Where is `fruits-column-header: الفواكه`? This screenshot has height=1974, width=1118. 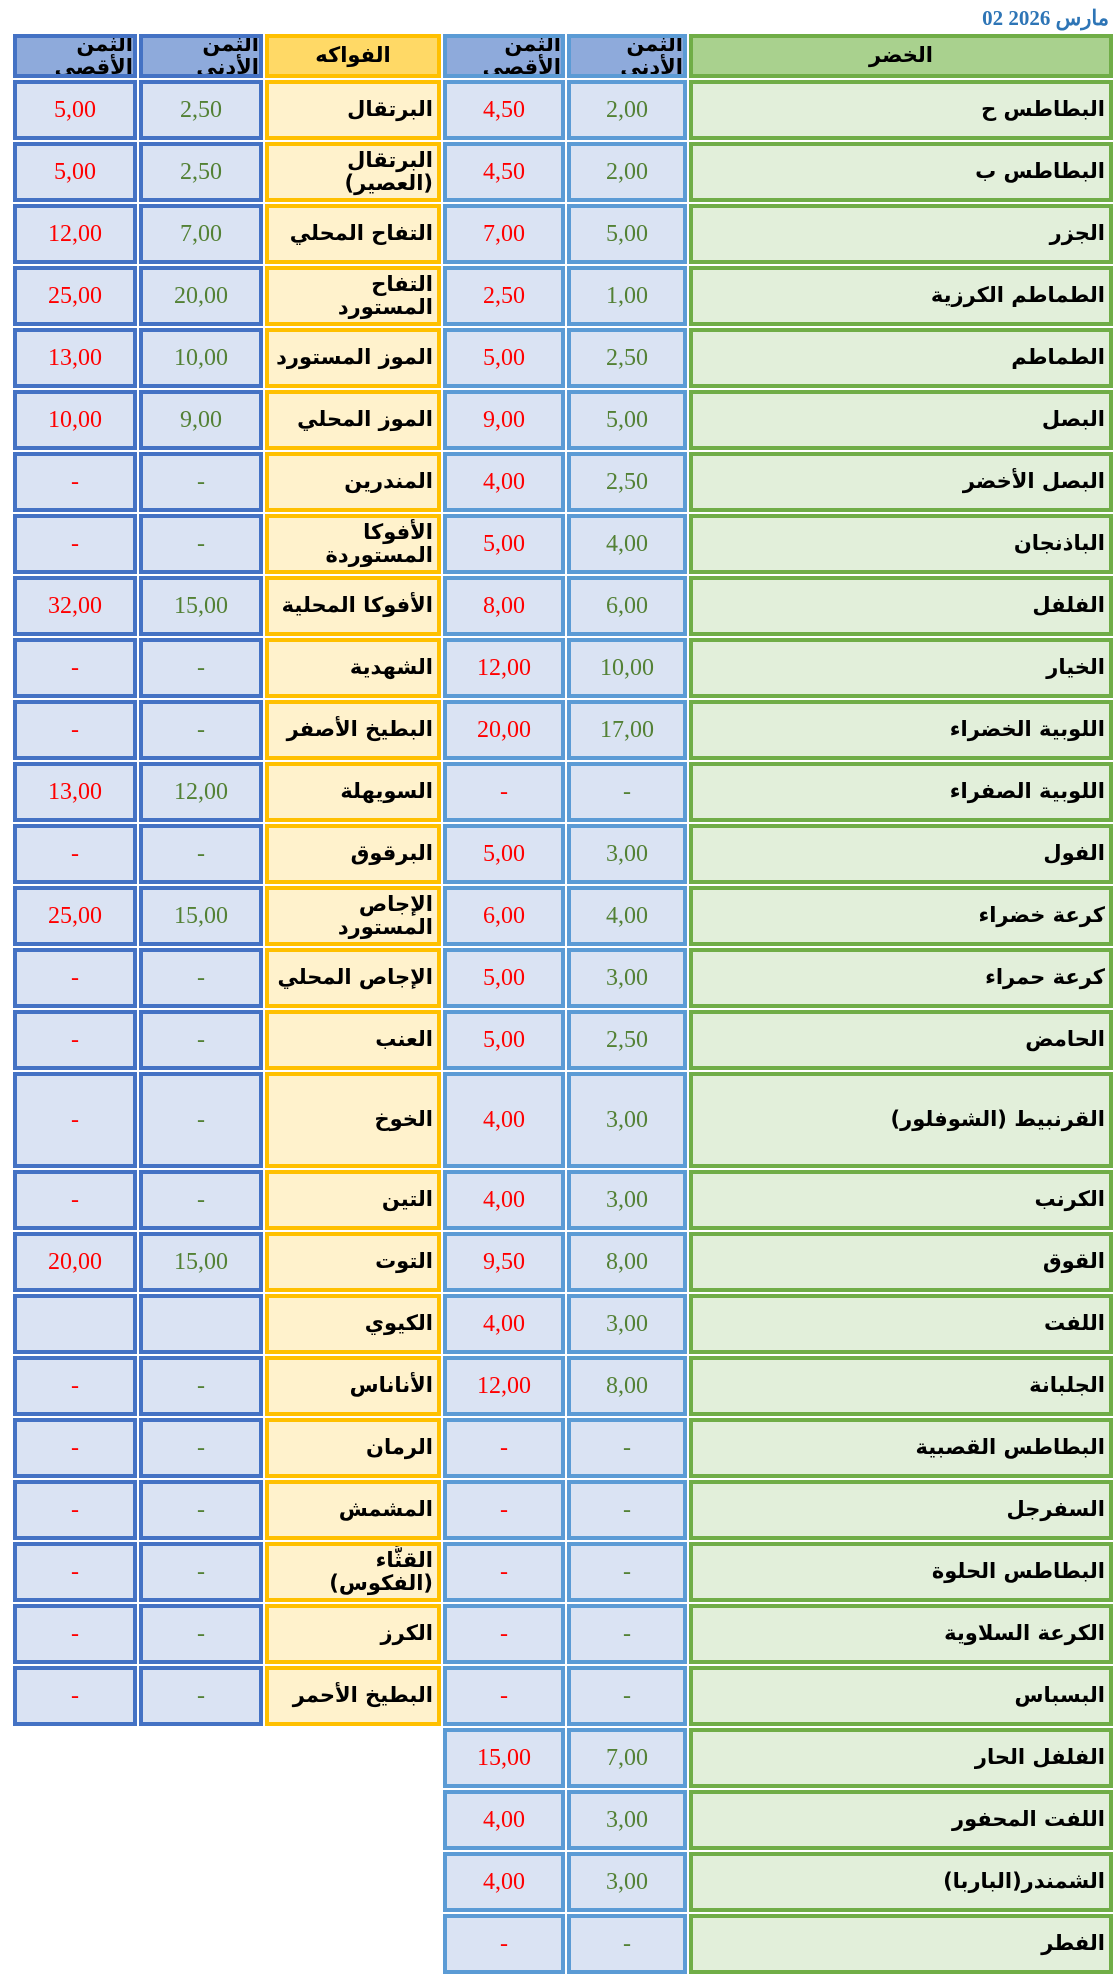
fruits-column-header: الفواكه is located at coordinates (353, 56).